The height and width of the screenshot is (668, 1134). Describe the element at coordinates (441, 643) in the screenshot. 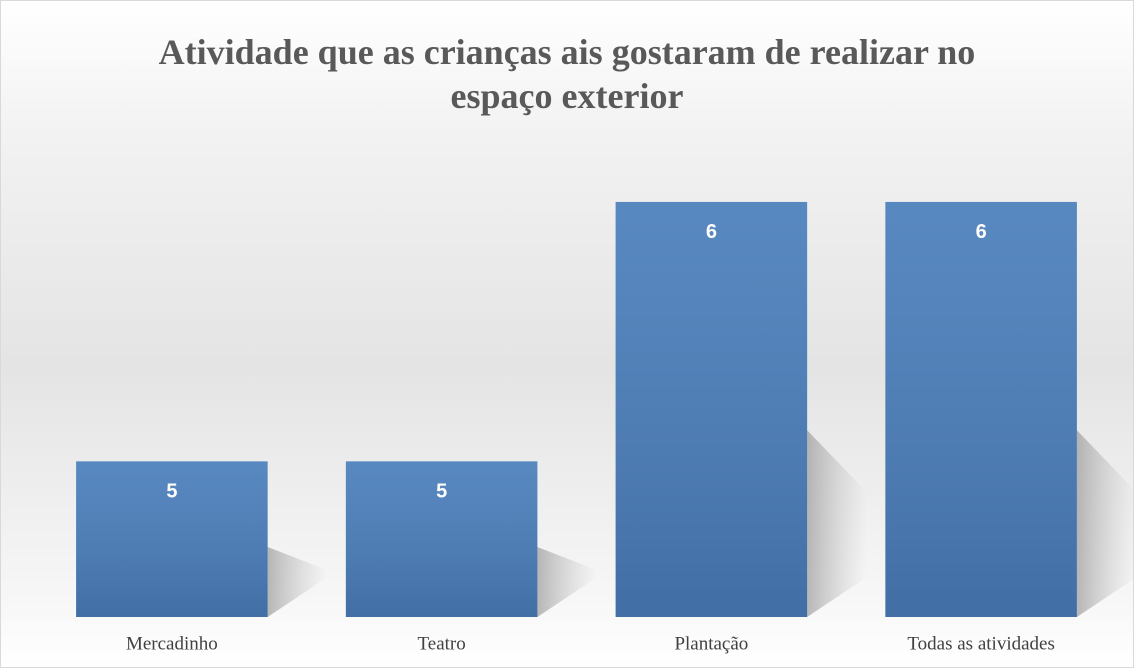

I see `x-tick-label: Teatro` at that location.